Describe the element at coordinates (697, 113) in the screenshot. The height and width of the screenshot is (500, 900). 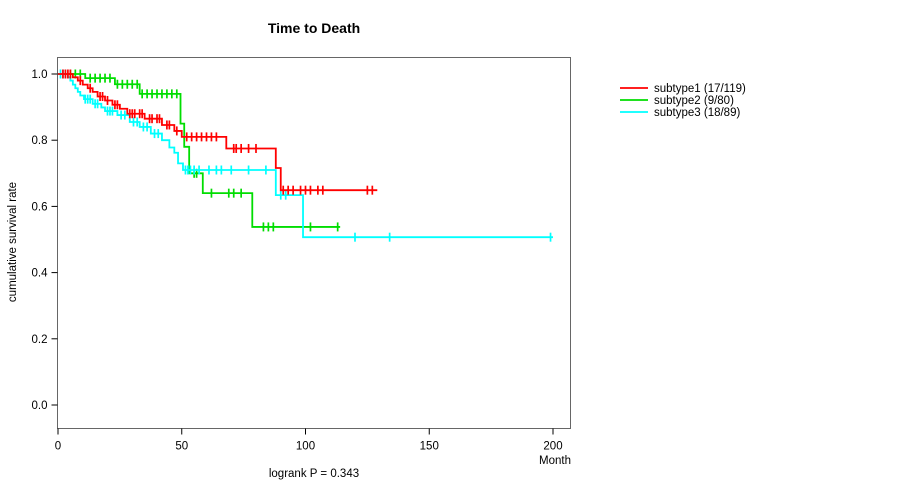
I see `legend-label-subtype3: subtype3 (18/89)` at that location.